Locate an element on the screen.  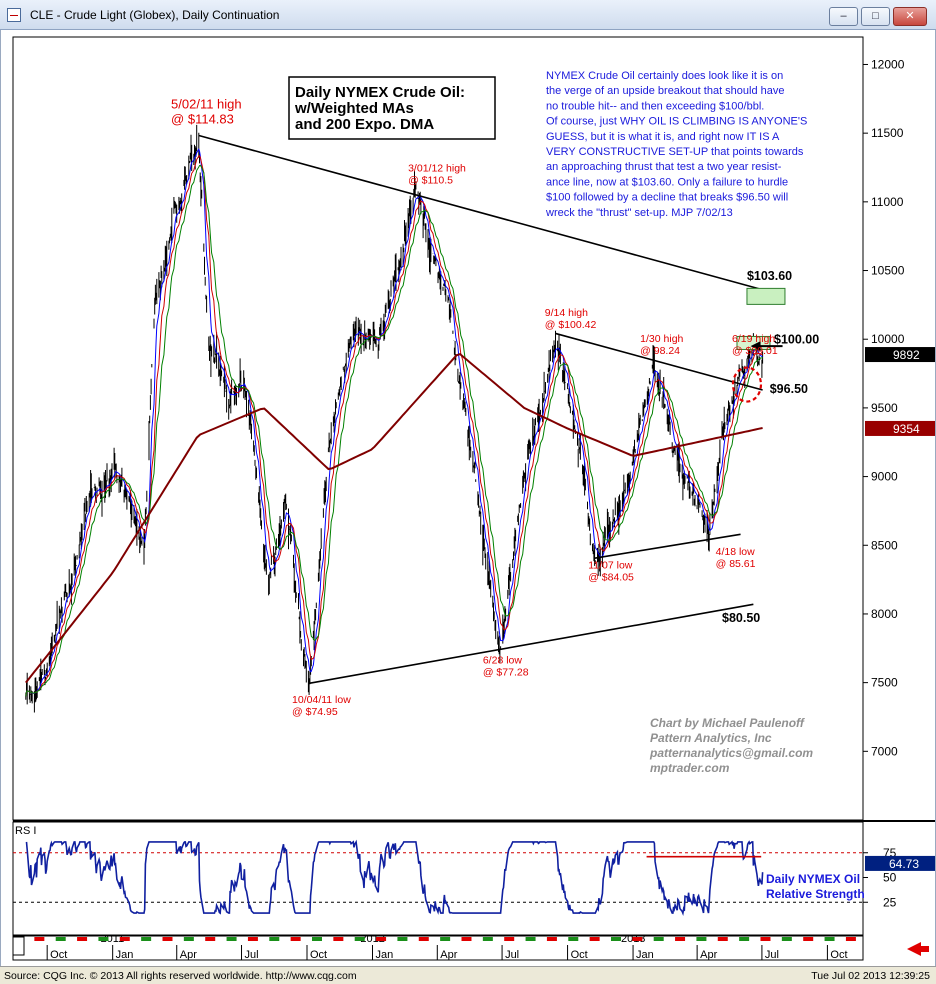
y-tick-label: 9000 is located at coordinates (884, 477).